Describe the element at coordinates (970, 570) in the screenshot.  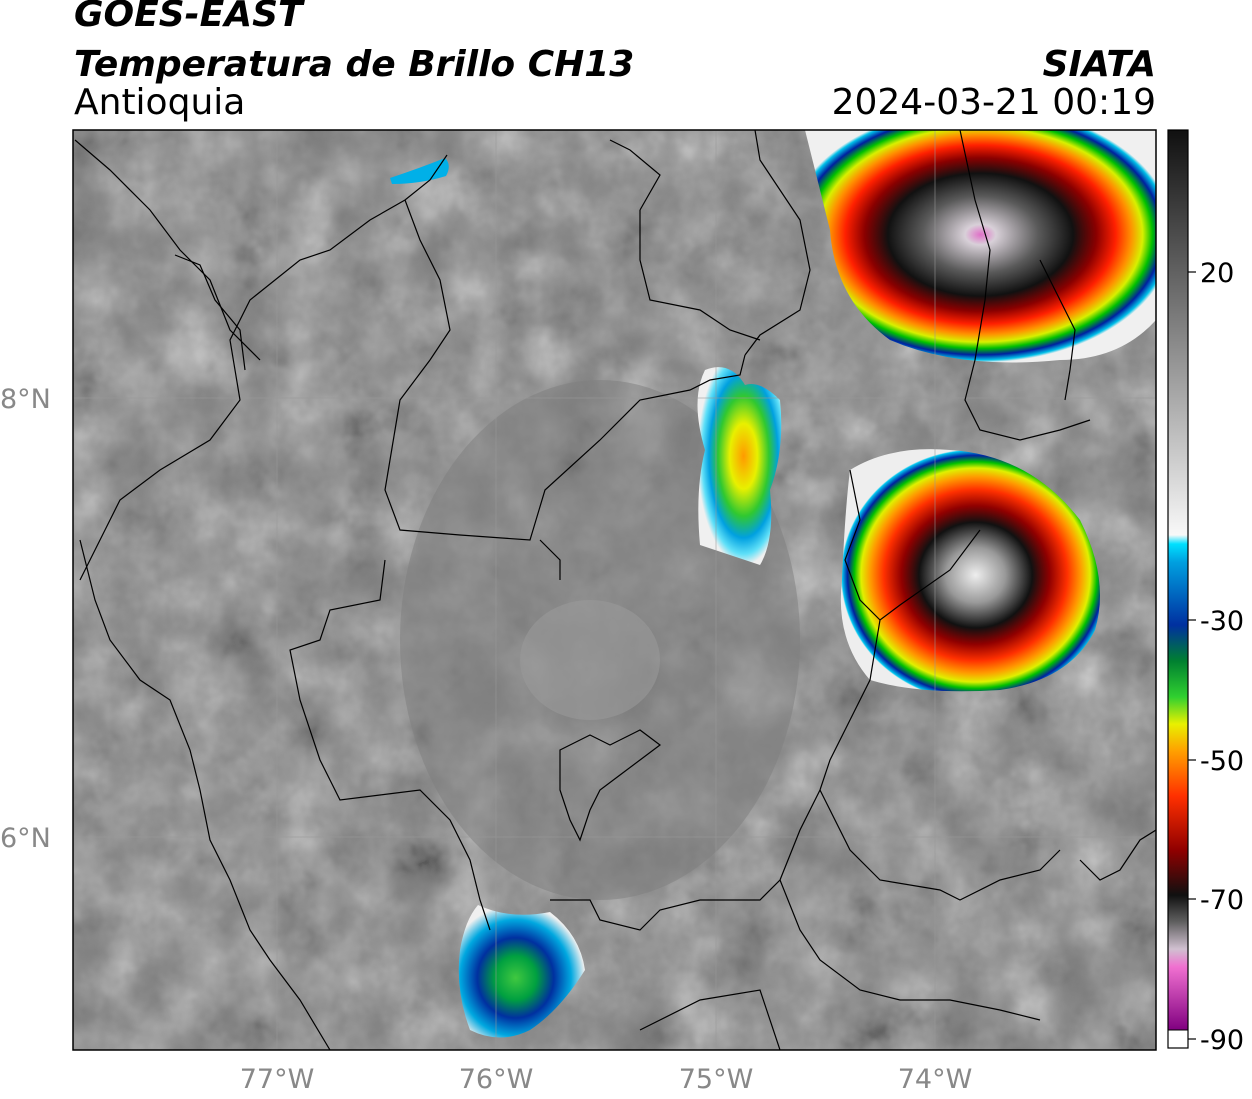
I see `storm-east` at that location.